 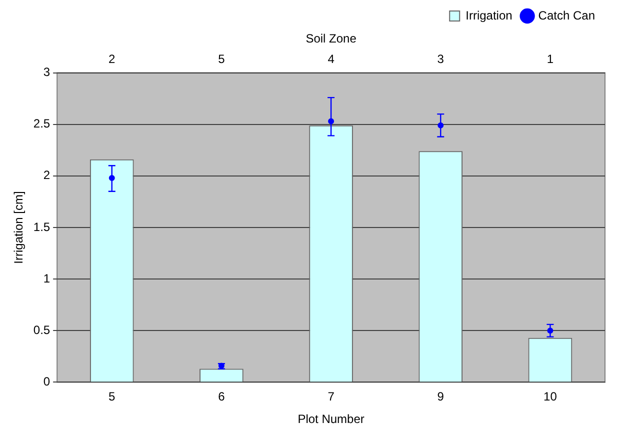 I want to click on x-axis-title: Plot Number, so click(x=331, y=419).